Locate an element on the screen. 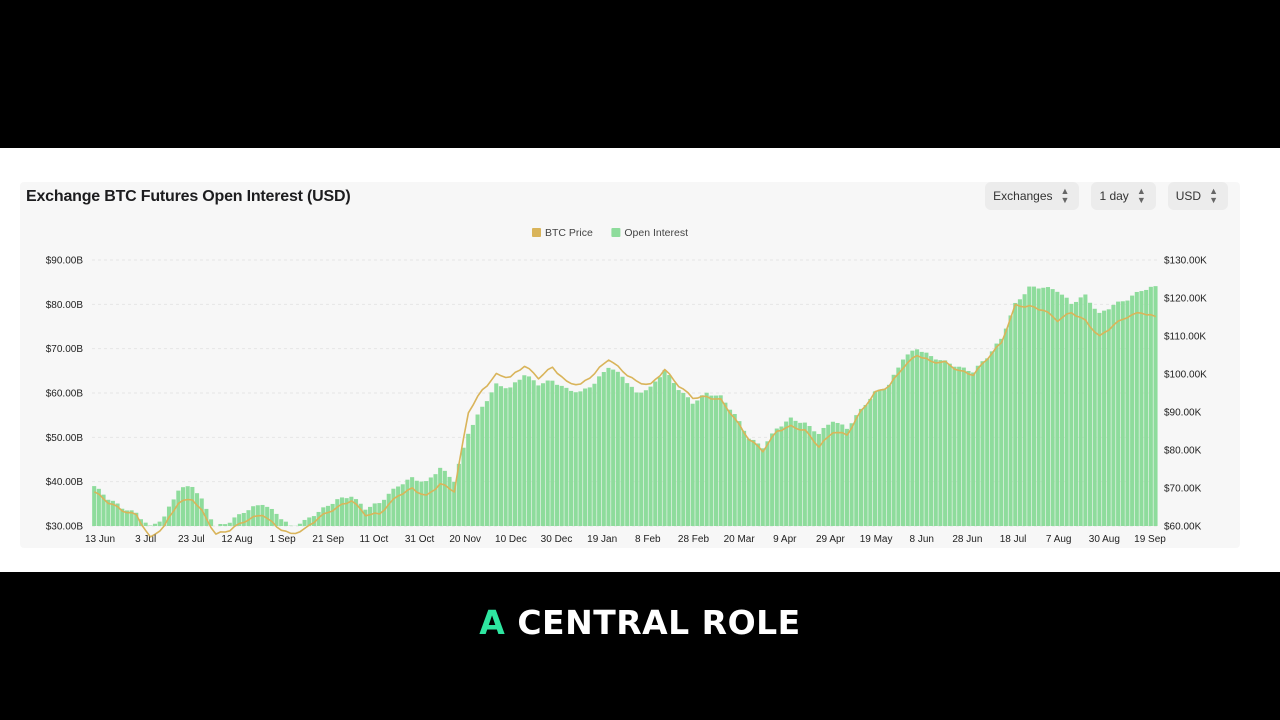  y-left-tick-label: $90.00B is located at coordinates (65, 261).